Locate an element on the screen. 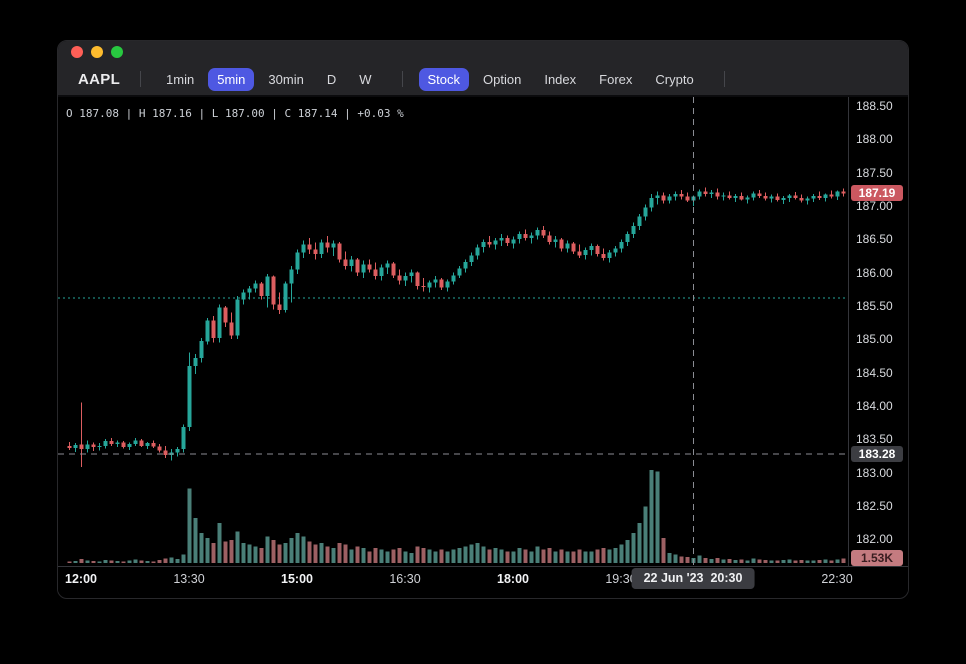 This screenshot has height=664, width=966. timeframe-5min: 5min is located at coordinates (231, 79).